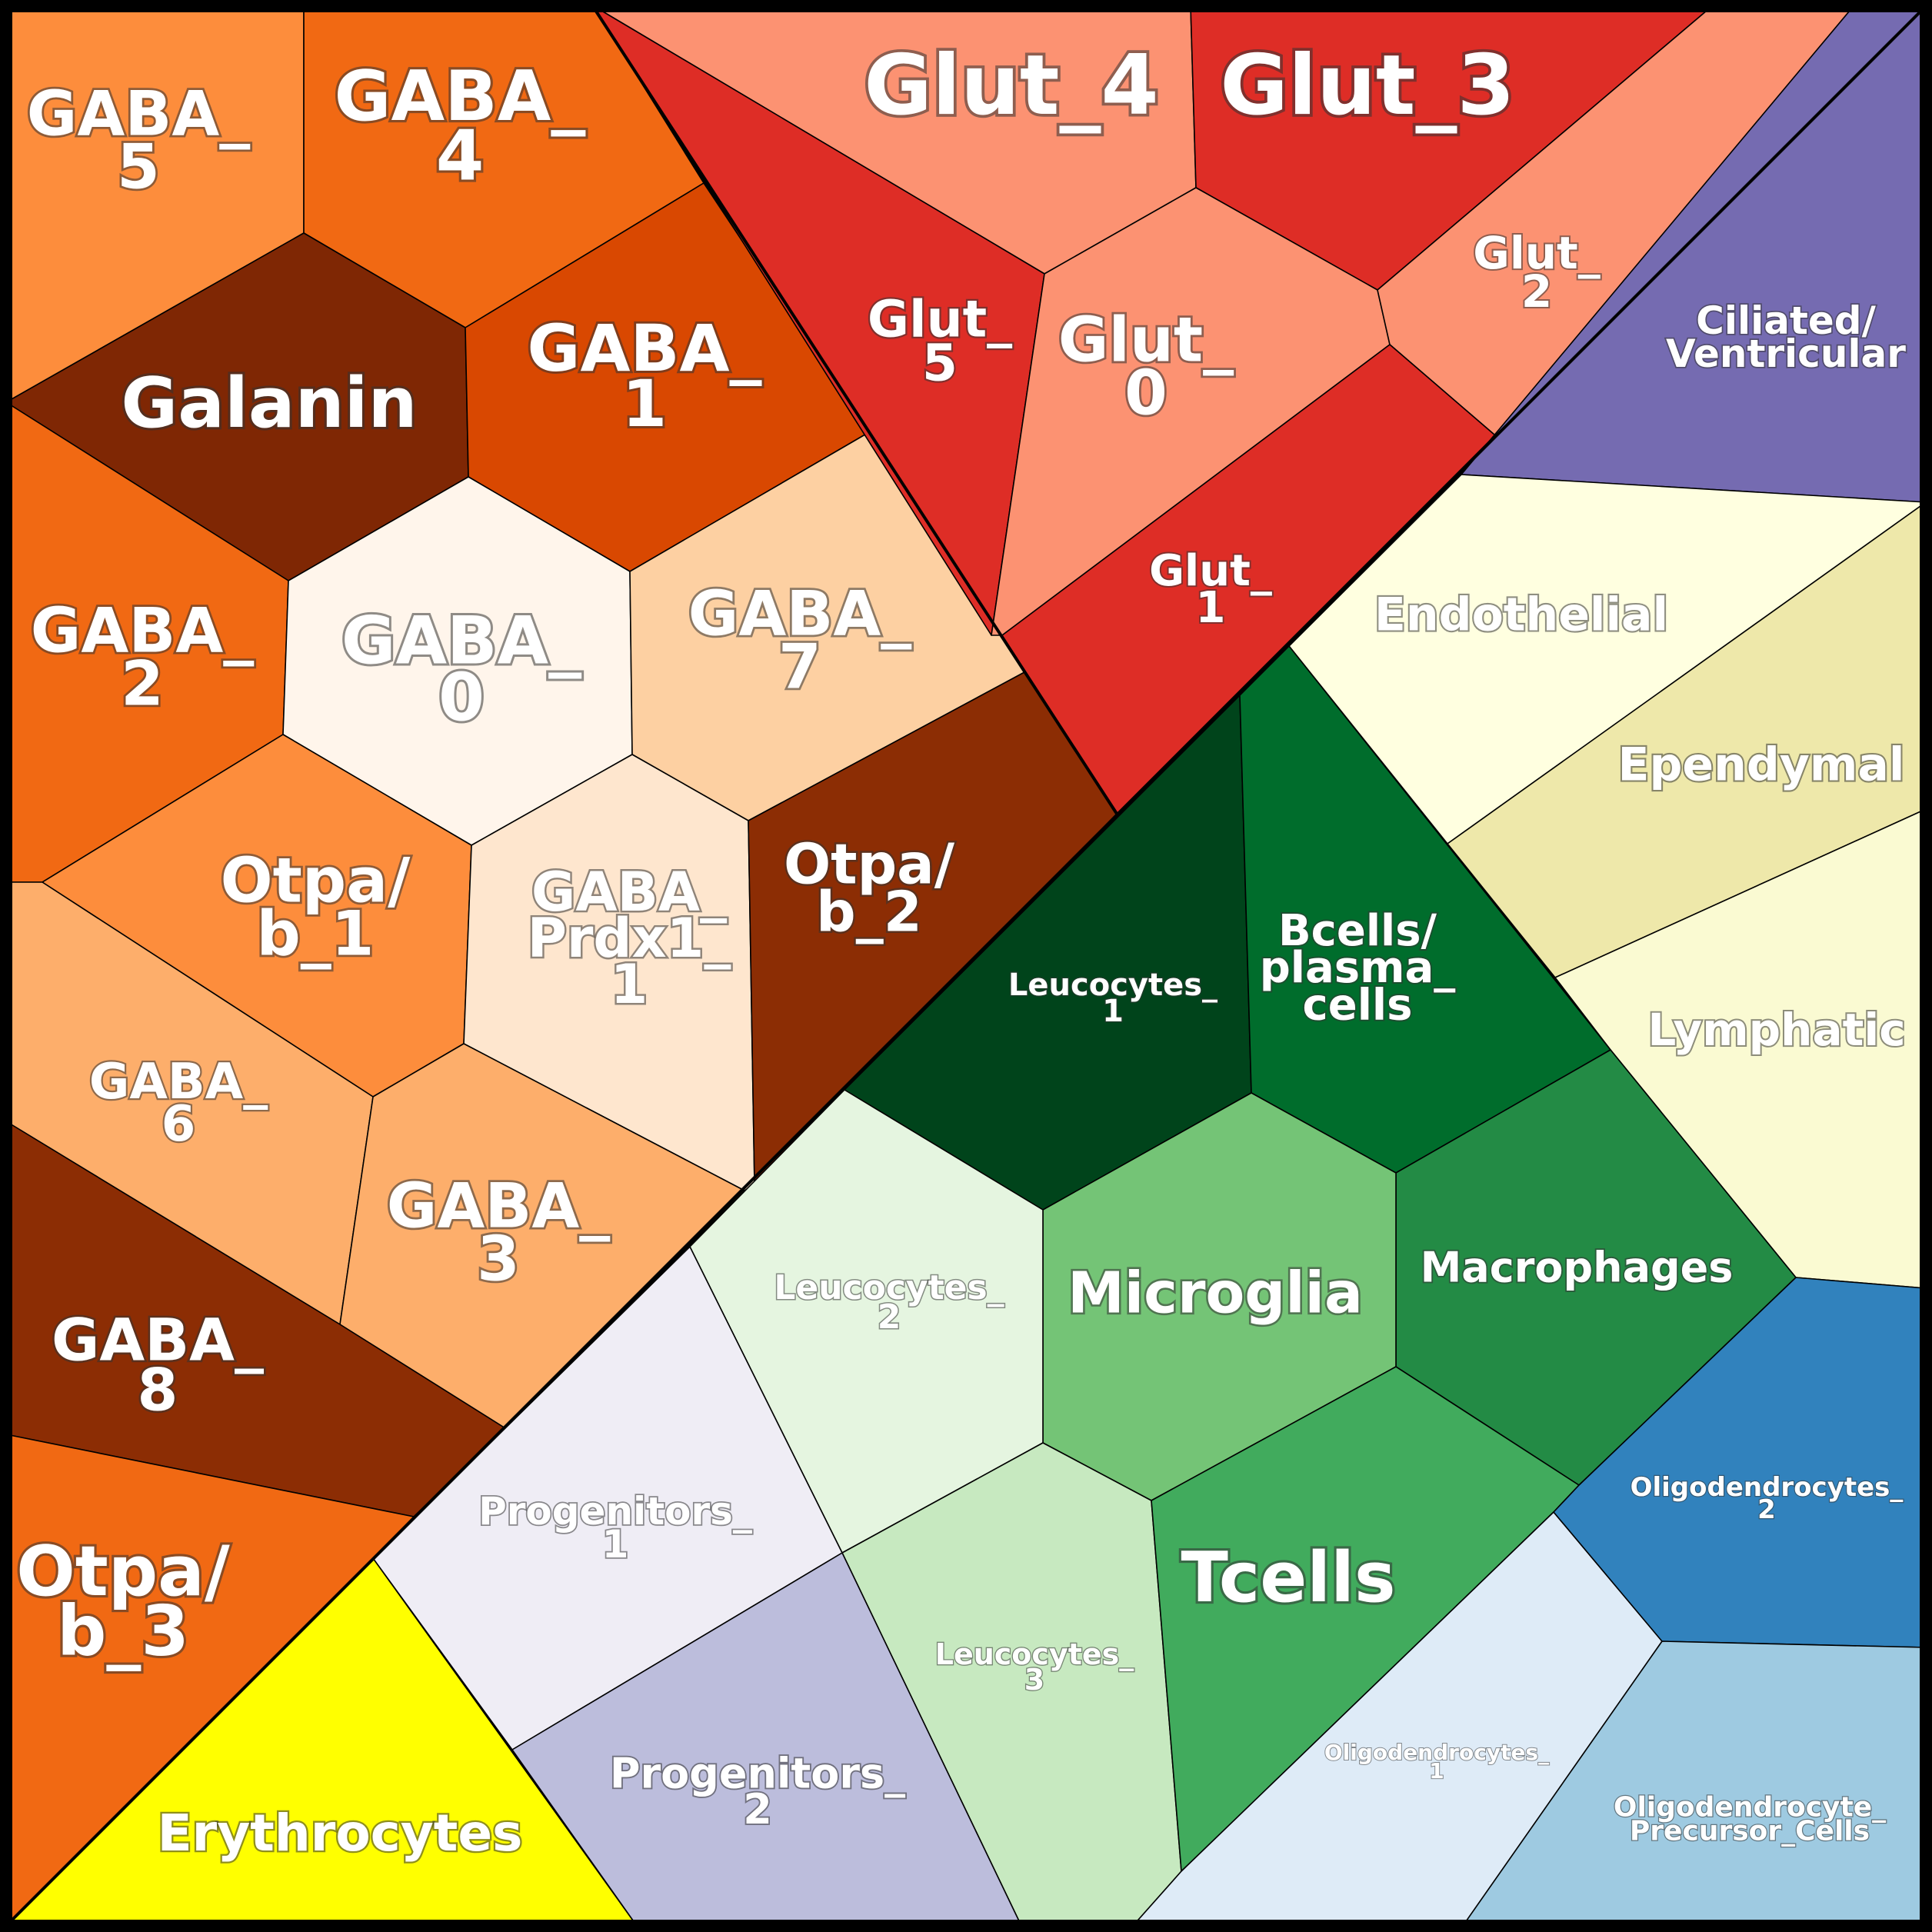  I want to click on label-glut5: Glut_ 5, so click(940, 341).